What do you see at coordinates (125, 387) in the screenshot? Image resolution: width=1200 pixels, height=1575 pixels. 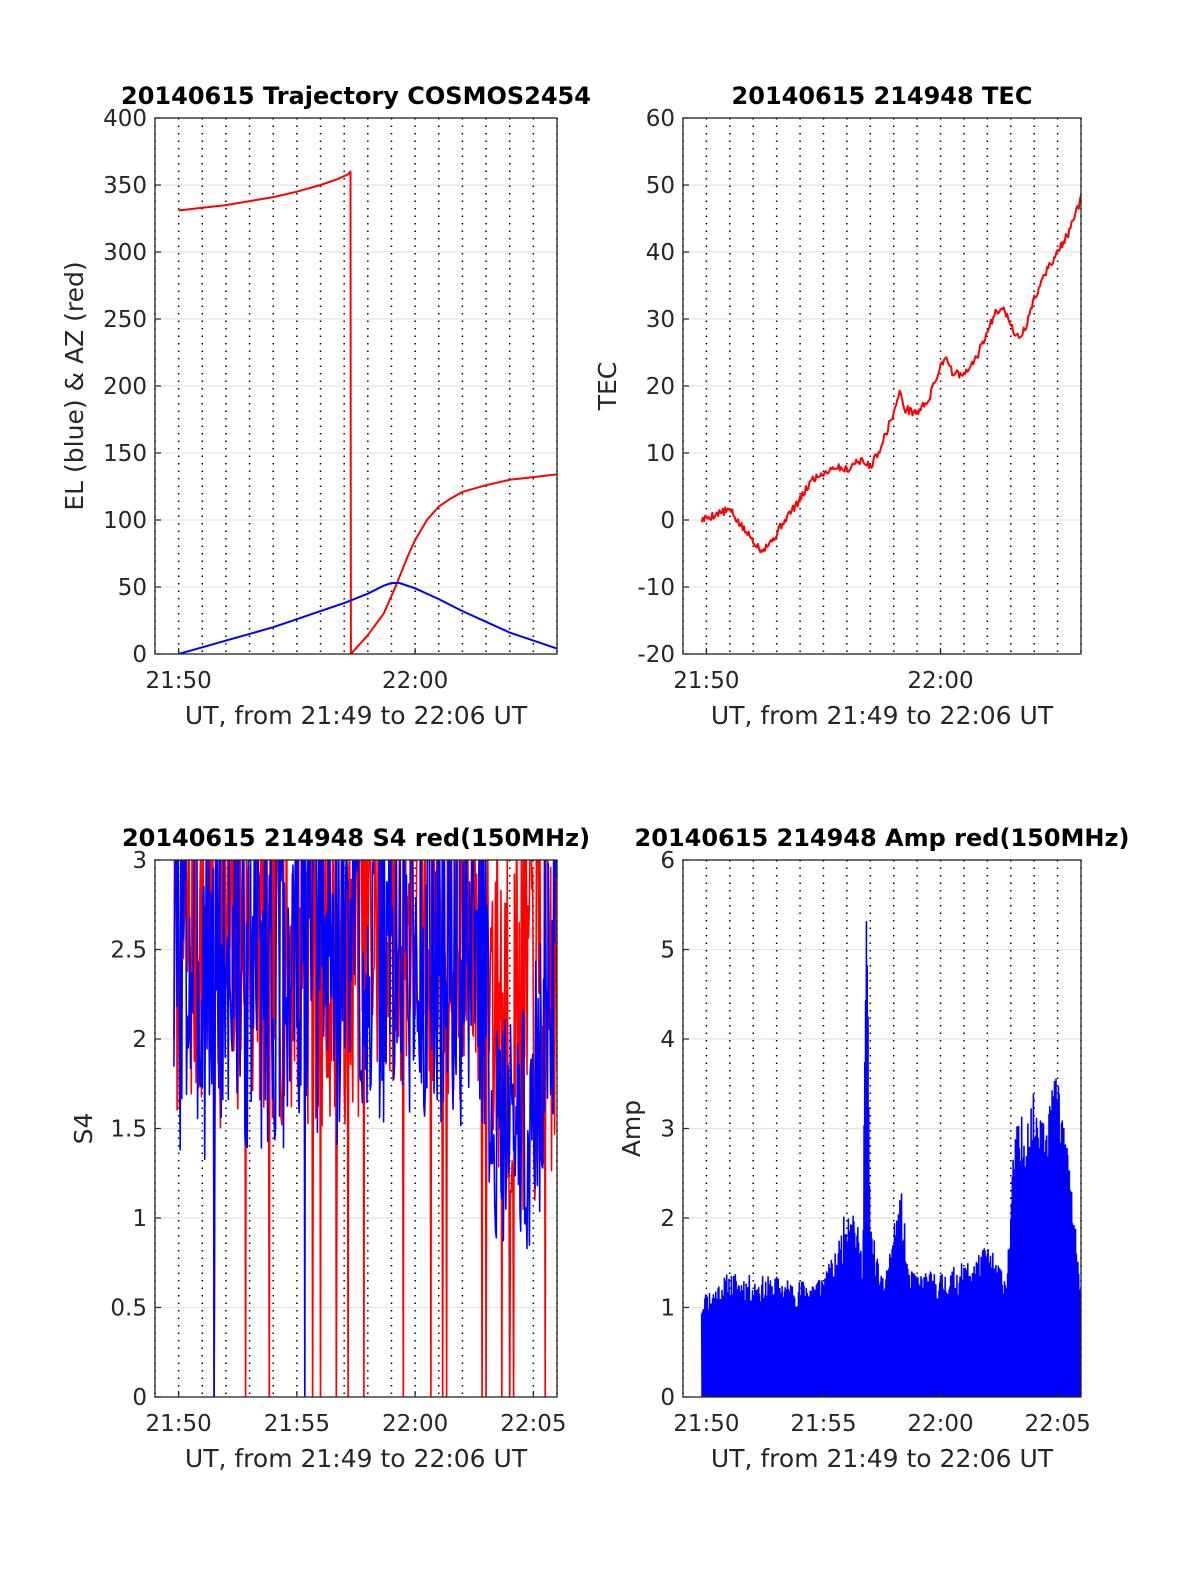 I see `y-tick-label: 200` at bounding box center [125, 387].